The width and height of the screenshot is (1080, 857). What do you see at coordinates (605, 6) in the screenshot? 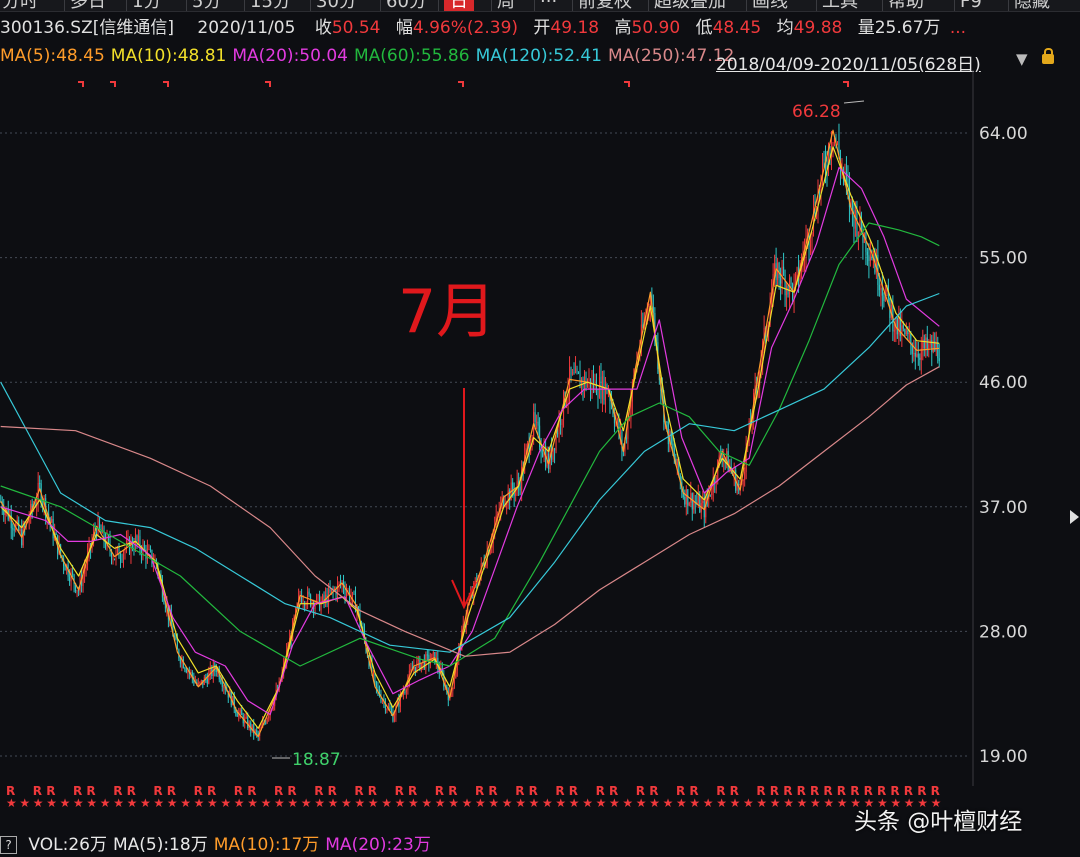
I see `tab-10: 前复权` at bounding box center [605, 6].